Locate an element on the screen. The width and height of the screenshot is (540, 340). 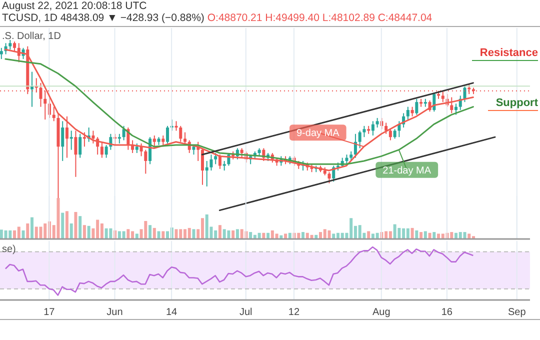
annotation: Support is located at coordinates (513, 104).